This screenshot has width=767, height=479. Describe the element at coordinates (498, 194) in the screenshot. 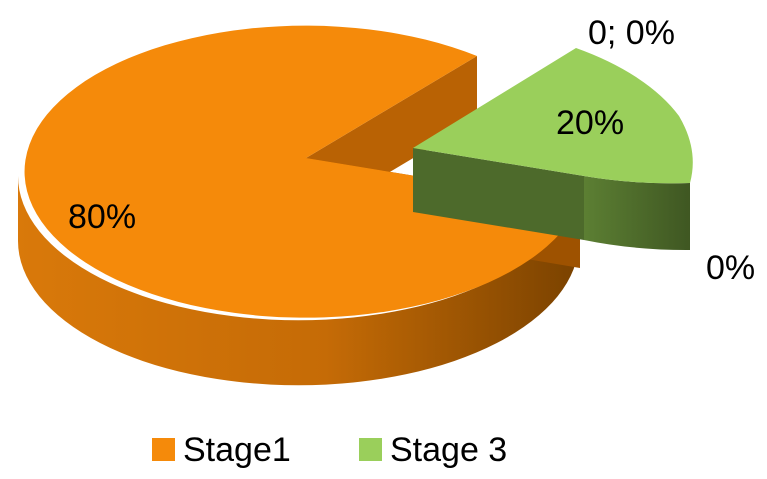

I see `slice-stage3-side` at that location.